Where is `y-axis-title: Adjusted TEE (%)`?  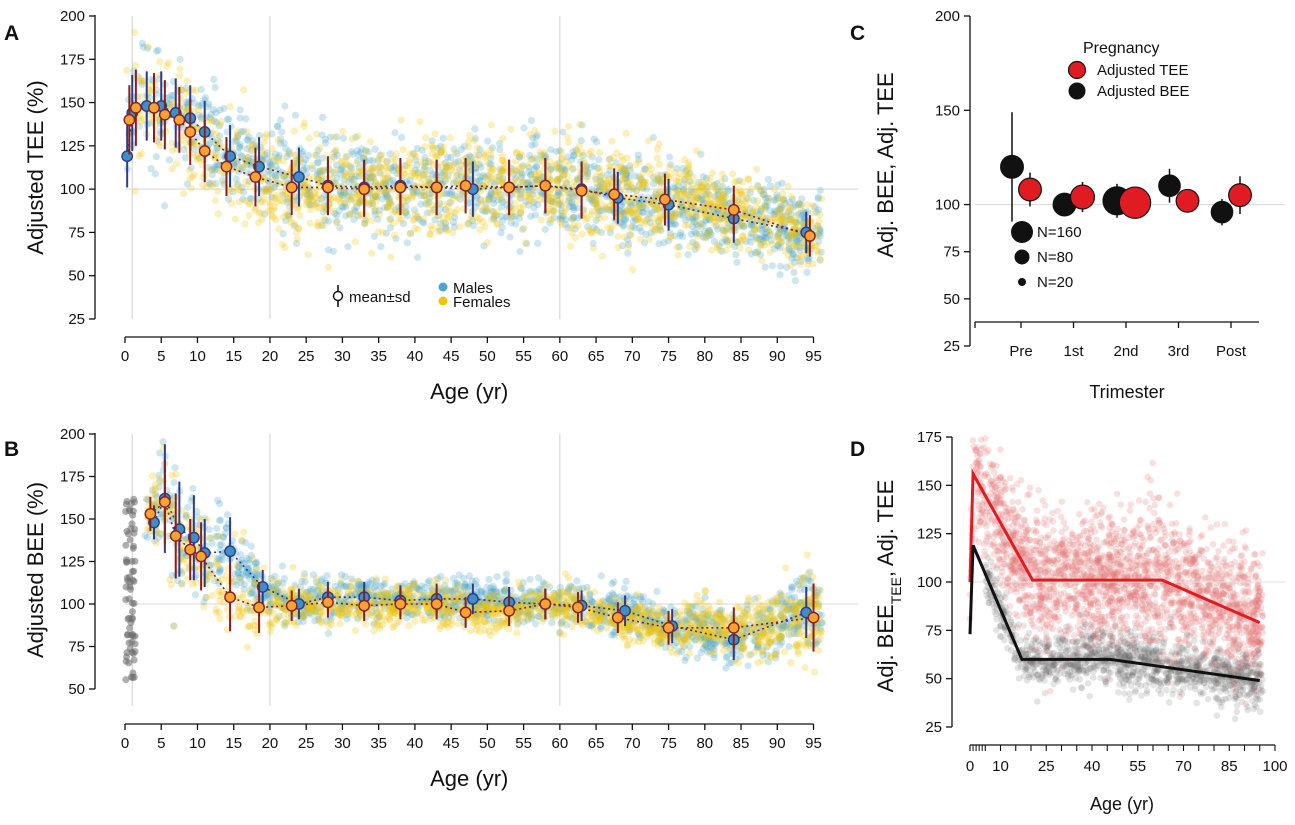
y-axis-title: Adjusted TEE (%) is located at coordinates (35, 167).